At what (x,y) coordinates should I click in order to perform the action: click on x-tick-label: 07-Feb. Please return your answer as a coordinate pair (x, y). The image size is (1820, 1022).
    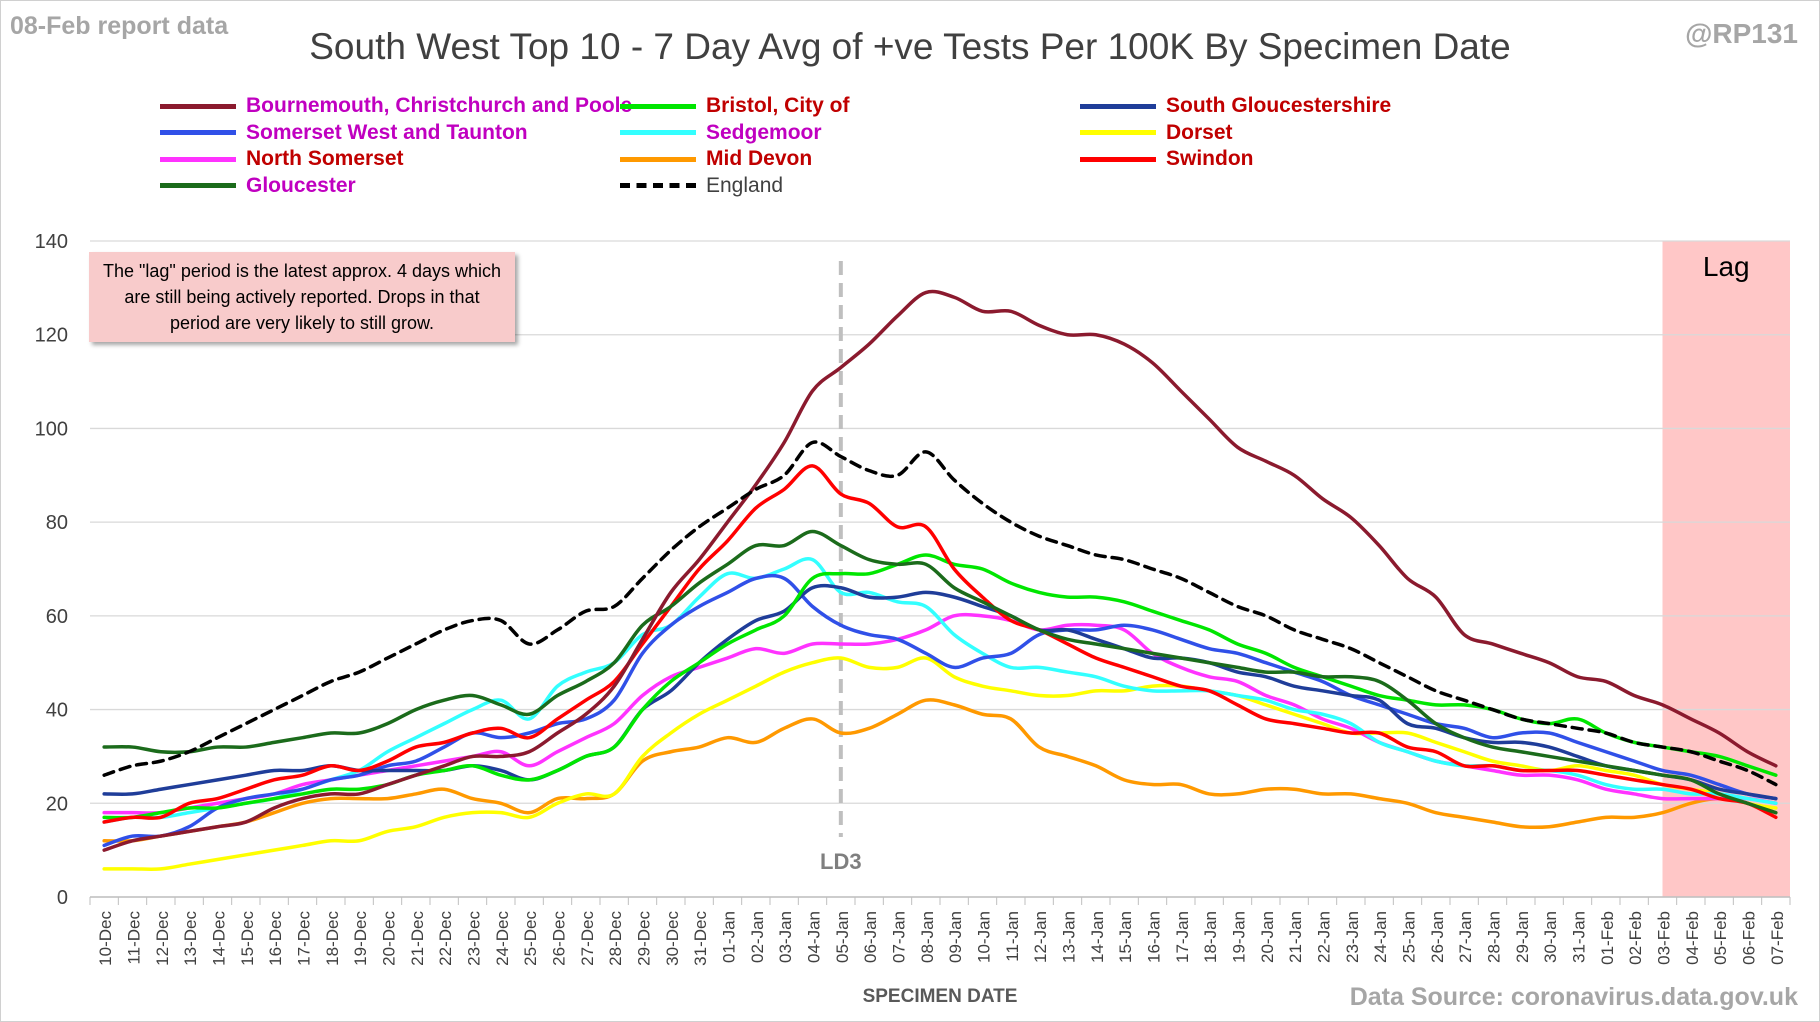
    Looking at the image, I should click on (1777, 938).